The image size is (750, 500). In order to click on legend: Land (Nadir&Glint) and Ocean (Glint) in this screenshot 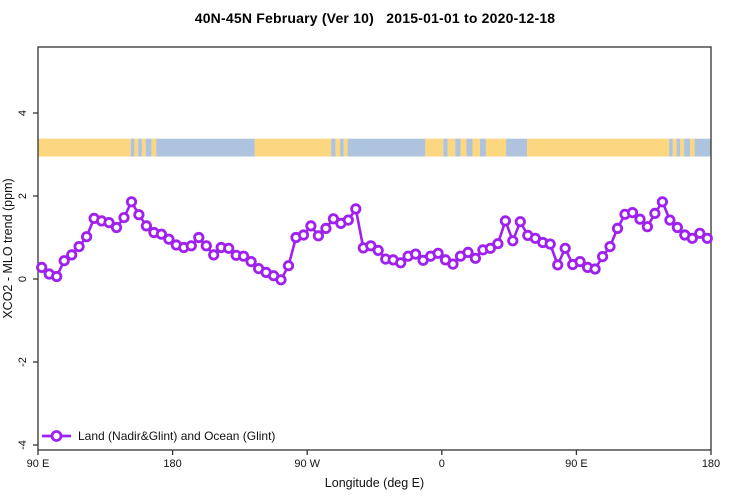, I will do `click(158, 436)`.